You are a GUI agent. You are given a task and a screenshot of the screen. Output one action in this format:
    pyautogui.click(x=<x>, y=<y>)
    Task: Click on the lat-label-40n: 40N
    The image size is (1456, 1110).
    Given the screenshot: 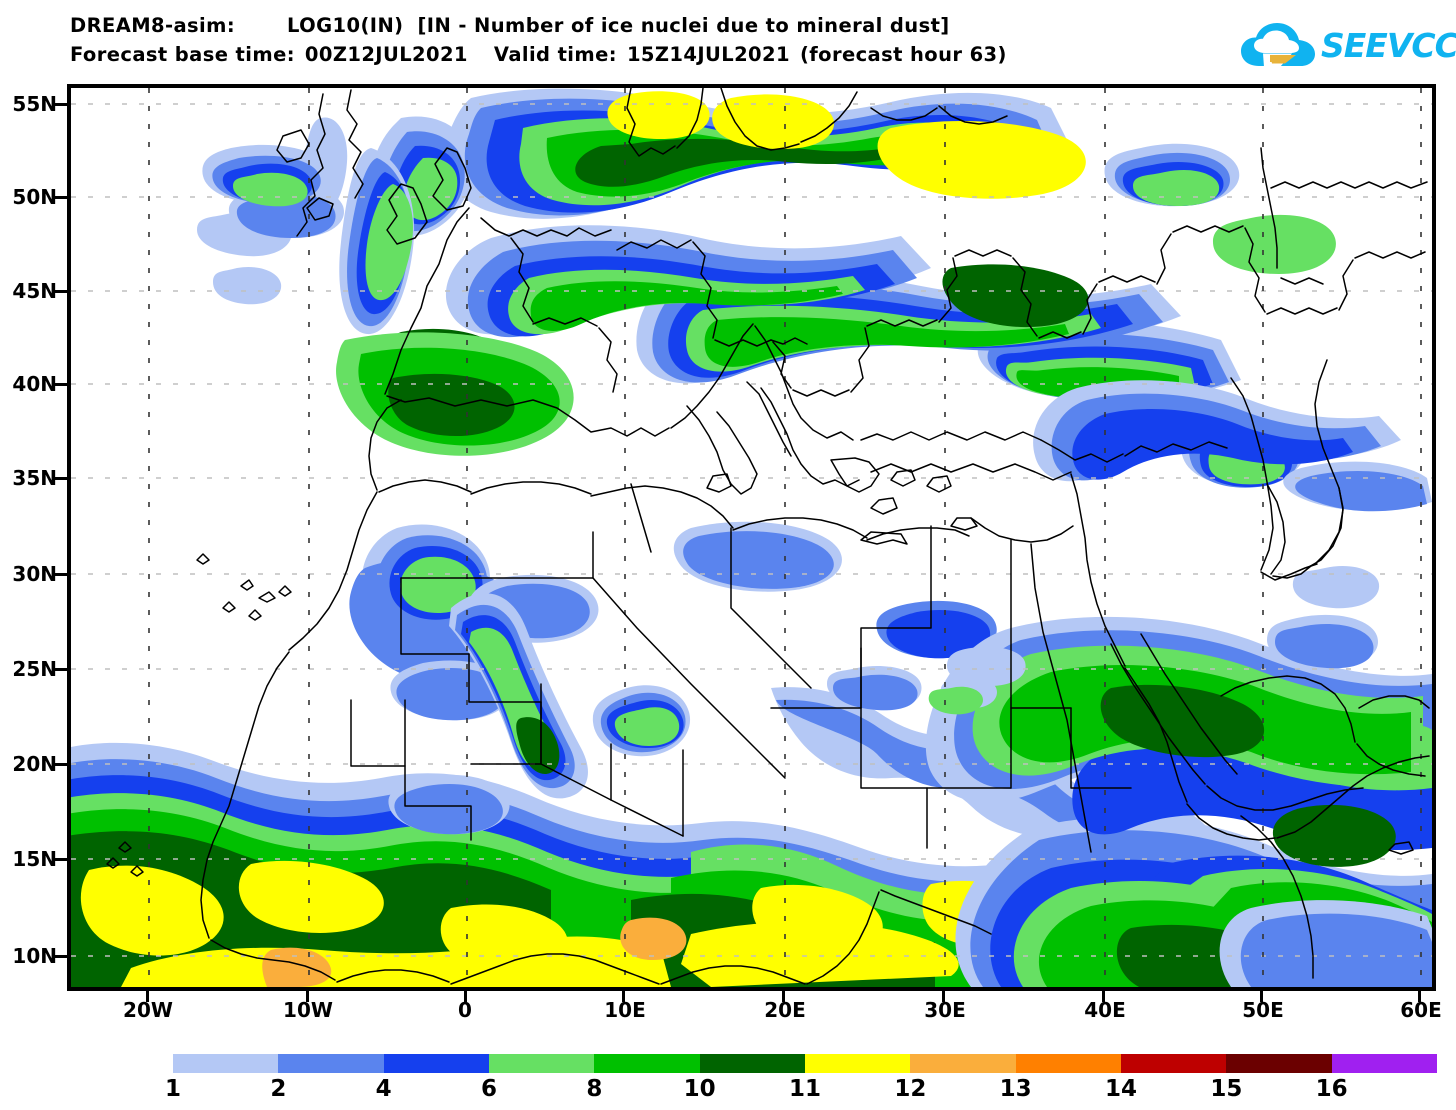 What is the action you would take?
    pyautogui.click(x=34, y=384)
    